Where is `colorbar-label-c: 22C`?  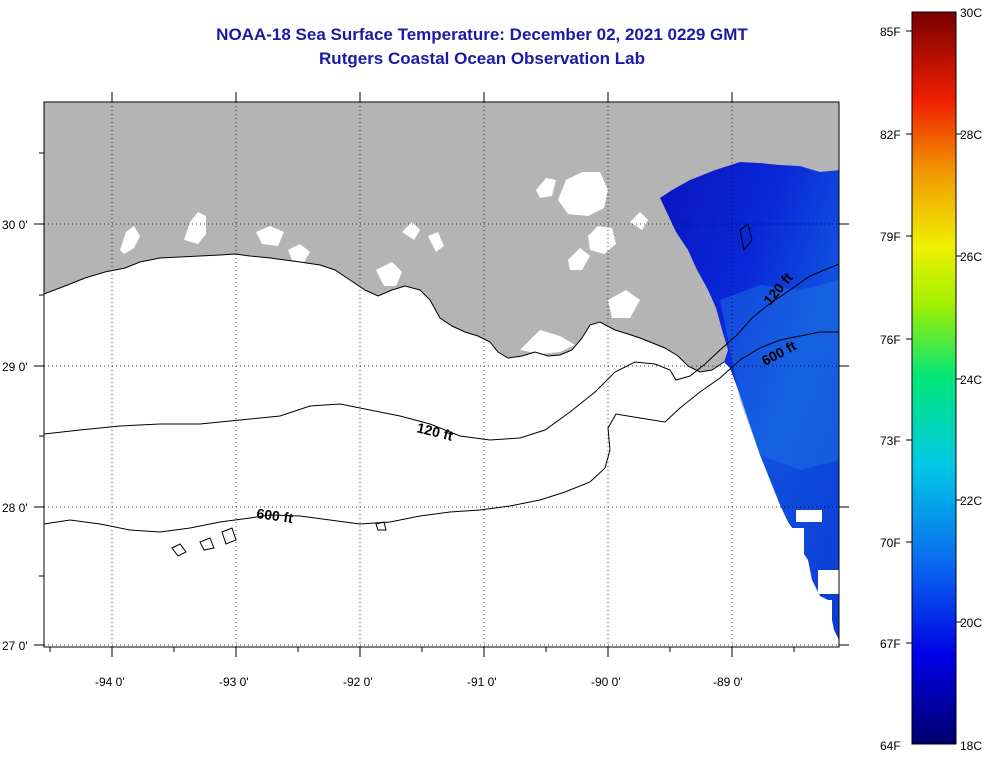
colorbar-label-c: 22C is located at coordinates (971, 501).